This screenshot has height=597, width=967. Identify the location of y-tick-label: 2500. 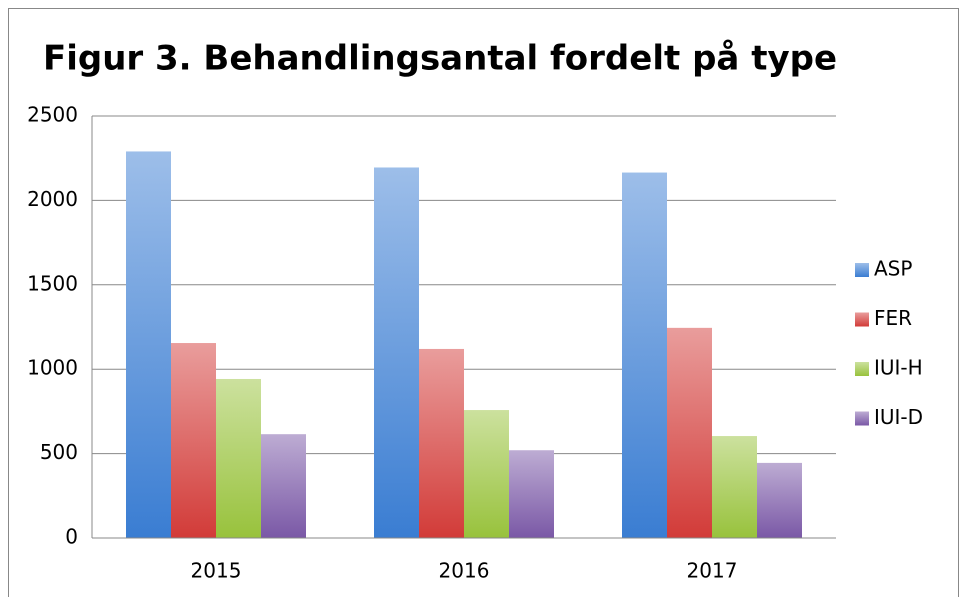
(52, 115).